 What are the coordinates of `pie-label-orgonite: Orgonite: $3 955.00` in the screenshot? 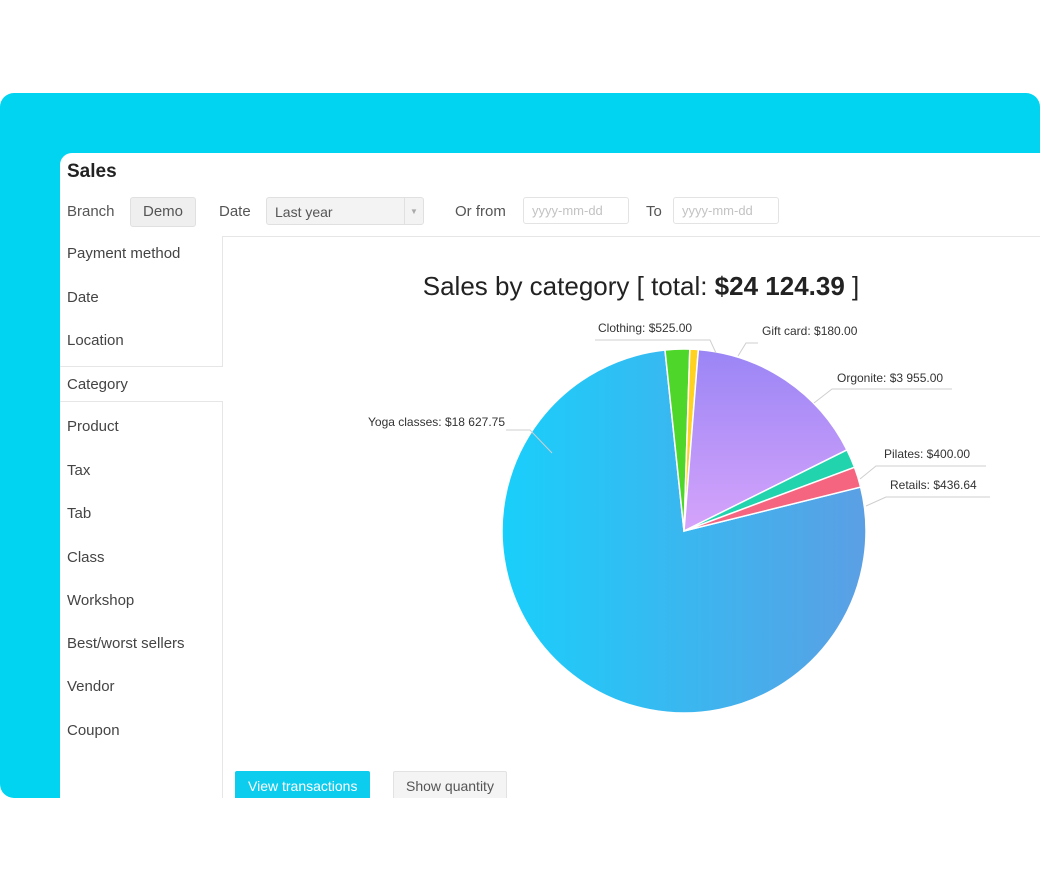 It's located at (890, 378).